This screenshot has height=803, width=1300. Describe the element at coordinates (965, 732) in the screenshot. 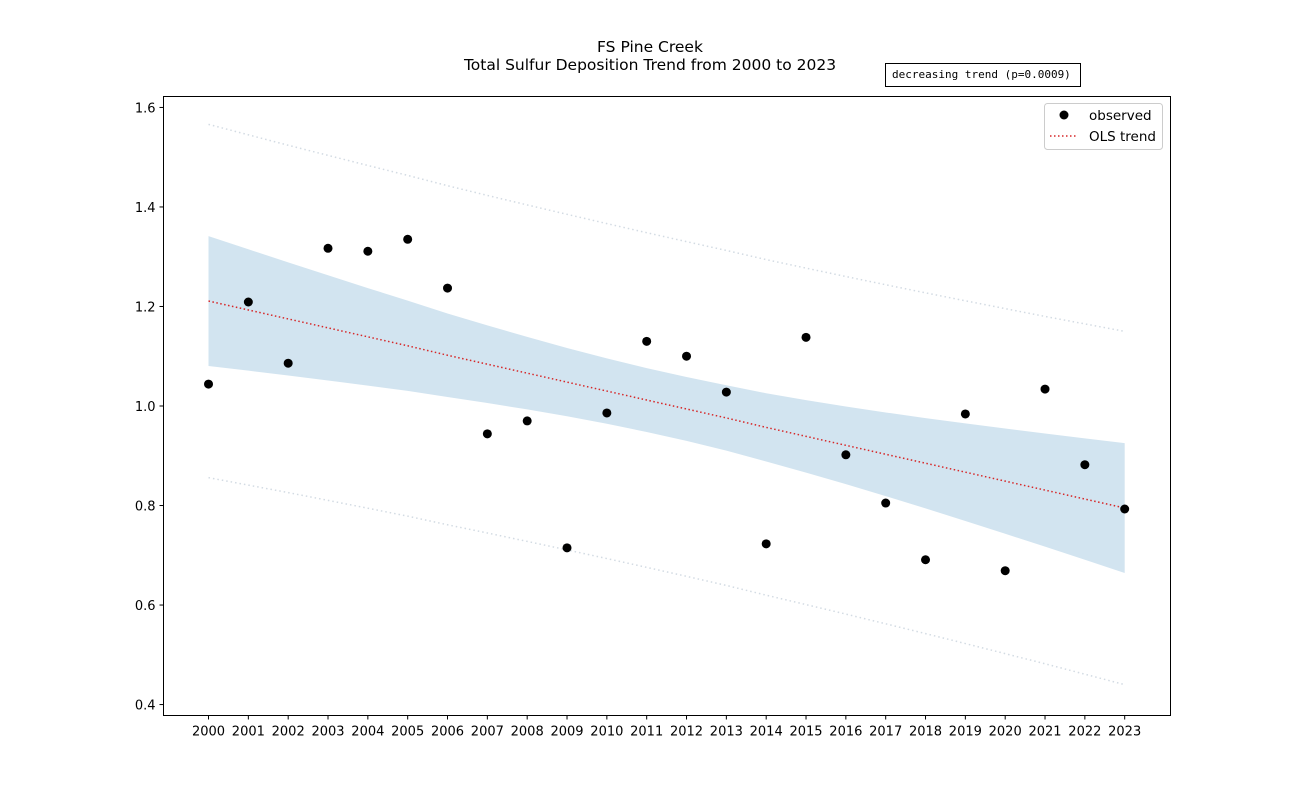

I see `x-tick-label: 2019` at that location.